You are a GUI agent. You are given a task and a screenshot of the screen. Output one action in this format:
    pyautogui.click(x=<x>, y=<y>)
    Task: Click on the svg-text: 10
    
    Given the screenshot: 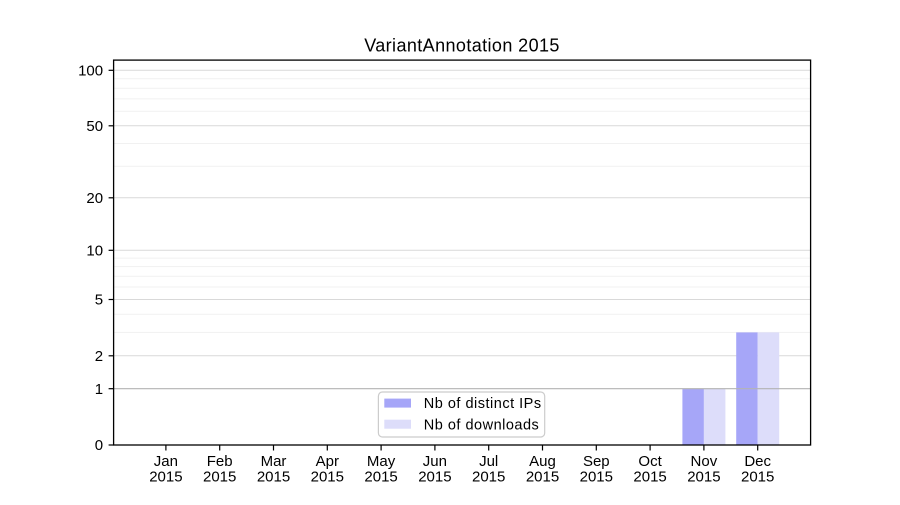 What is the action you would take?
    pyautogui.click(x=94, y=250)
    